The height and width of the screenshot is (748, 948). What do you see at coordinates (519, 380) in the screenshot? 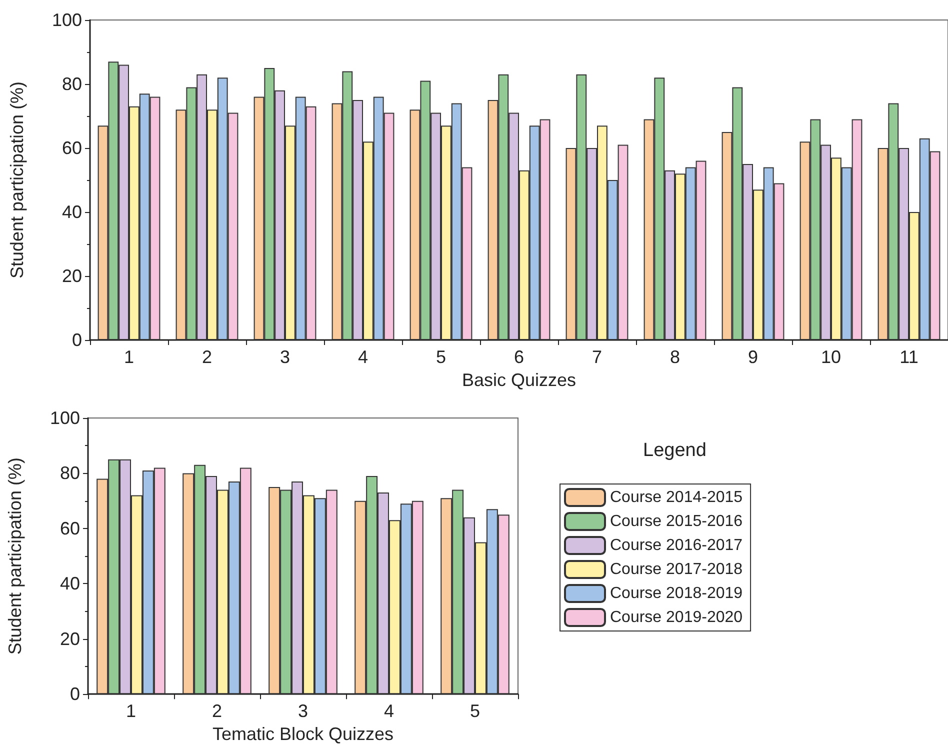
I see `x-axis-title: Basic Quizzes` at bounding box center [519, 380].